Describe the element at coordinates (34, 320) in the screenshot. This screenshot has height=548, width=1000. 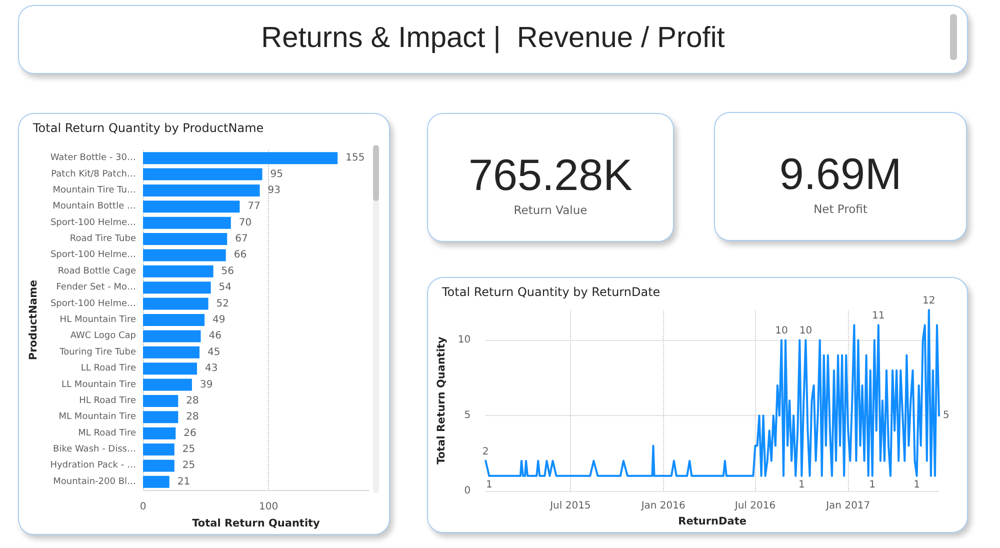
I see `y-axis-title: ProductName` at that location.